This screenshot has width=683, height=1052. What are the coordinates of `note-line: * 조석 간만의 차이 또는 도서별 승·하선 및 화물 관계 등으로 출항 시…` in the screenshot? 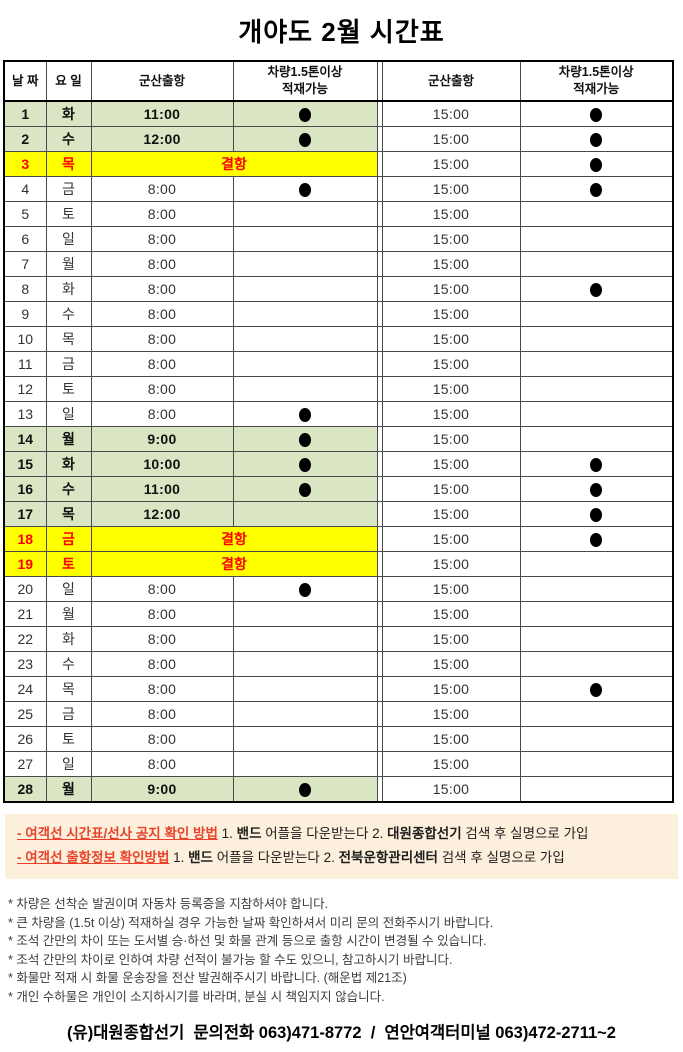 It's located at (247, 941).